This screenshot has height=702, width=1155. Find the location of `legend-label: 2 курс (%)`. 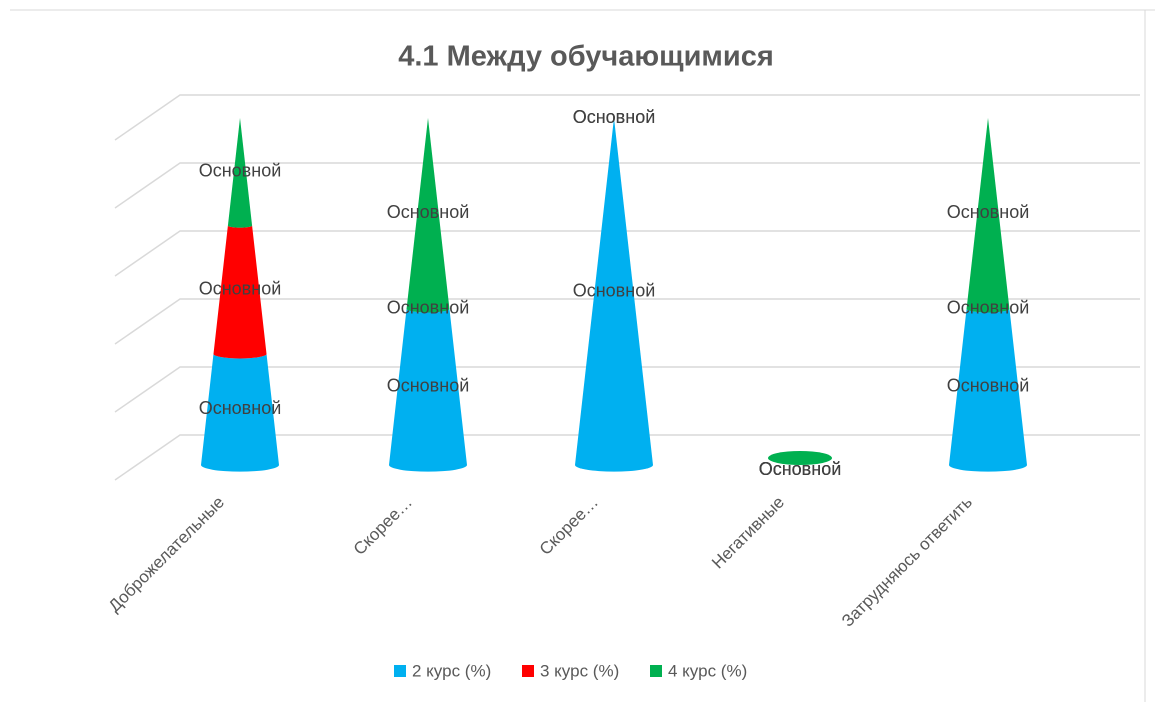

legend-label: 2 курс (%) is located at coordinates (451, 670).